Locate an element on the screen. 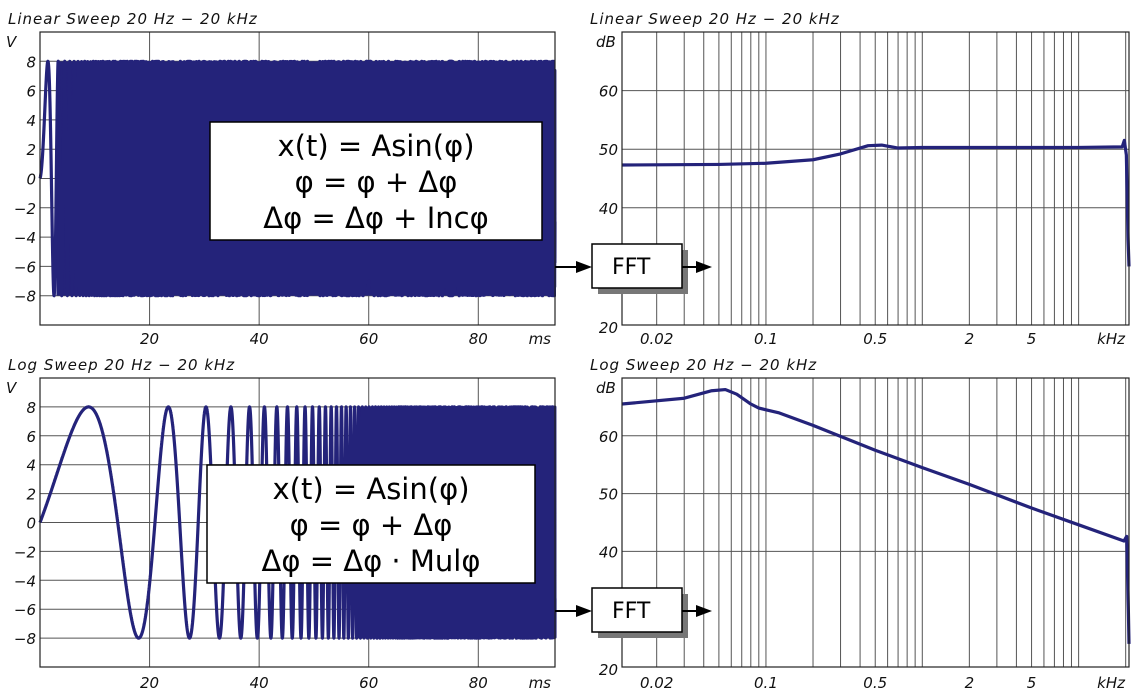 Image resolution: width=1137 pixels, height=691 pixels. equation-line: Δφ = Δφ · Mulφ is located at coordinates (371, 561).